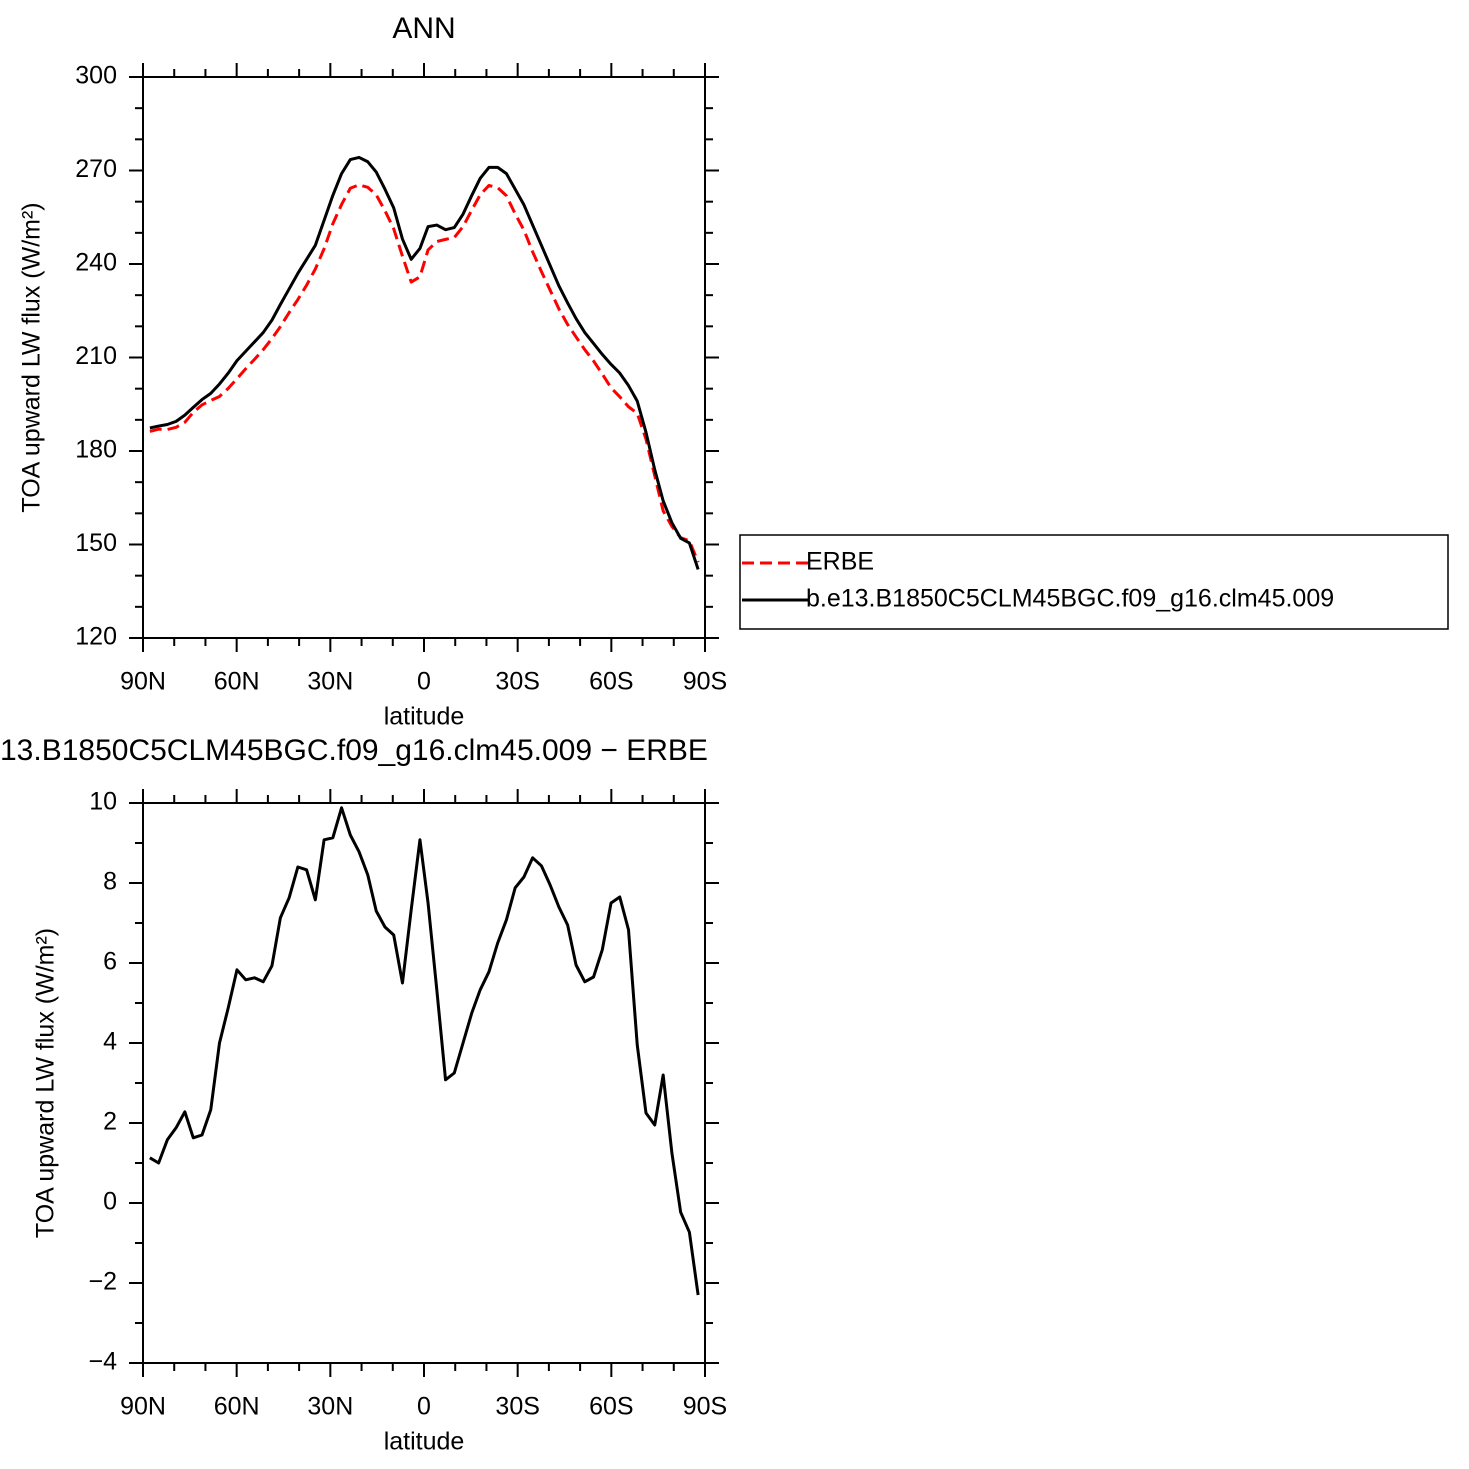  Describe the element at coordinates (96, 76) in the screenshot. I see `y-tick-label: 300` at that location.